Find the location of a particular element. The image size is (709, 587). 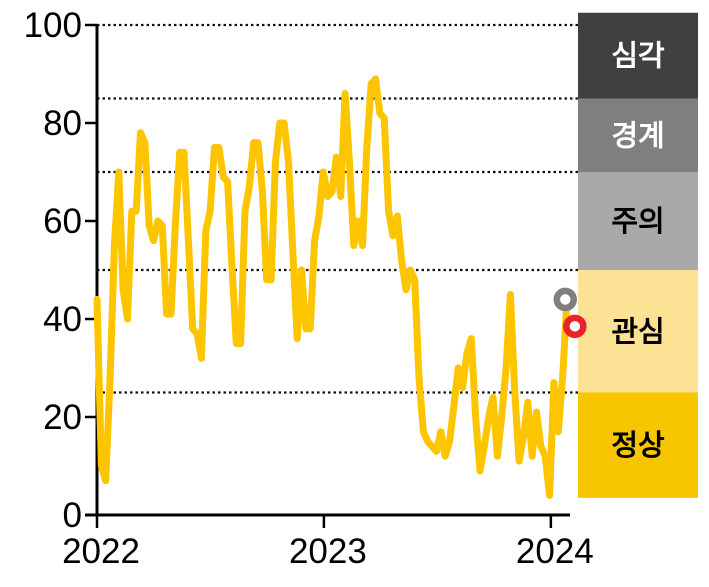

band-normal is located at coordinates (638, 445).